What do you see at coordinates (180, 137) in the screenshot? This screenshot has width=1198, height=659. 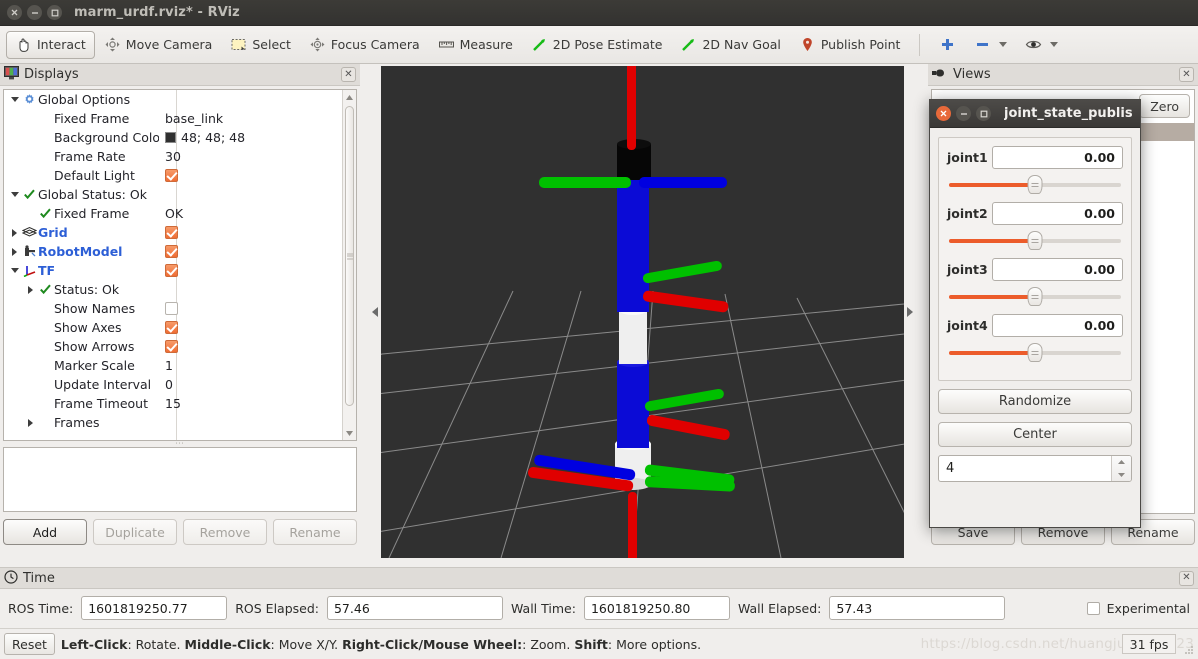 I see `tree-row-background-color: Background Color 48; 48; 48` at bounding box center [180, 137].